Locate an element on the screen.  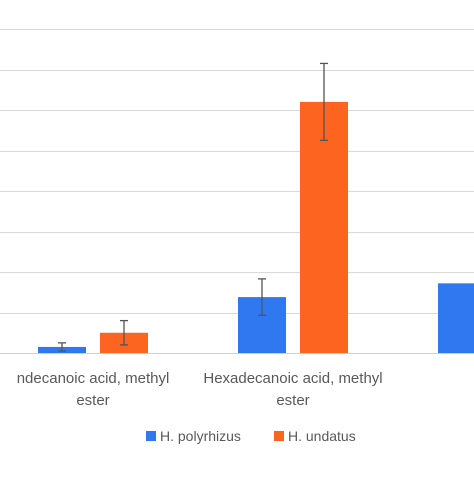
legend-label-0: H. polyrhizus is located at coordinates (200, 436).